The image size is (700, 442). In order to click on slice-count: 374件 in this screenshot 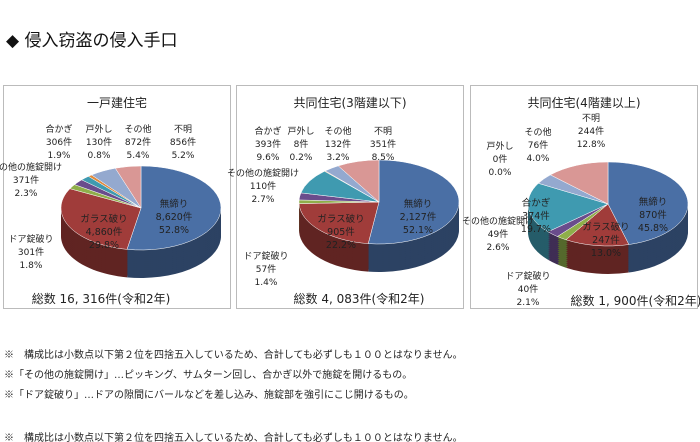, I will do `click(536, 216)`.